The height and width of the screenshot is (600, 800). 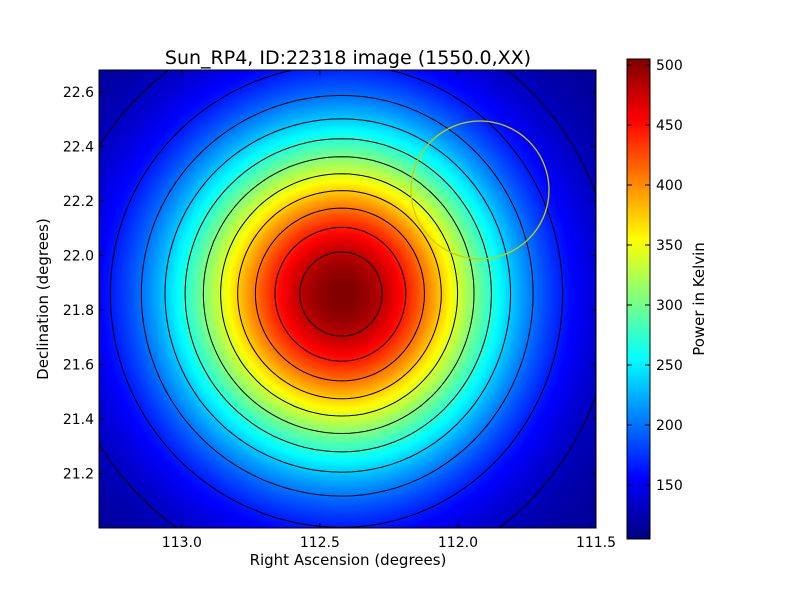 What do you see at coordinates (480, 190) in the screenshot?
I see `marker-circle` at bounding box center [480, 190].